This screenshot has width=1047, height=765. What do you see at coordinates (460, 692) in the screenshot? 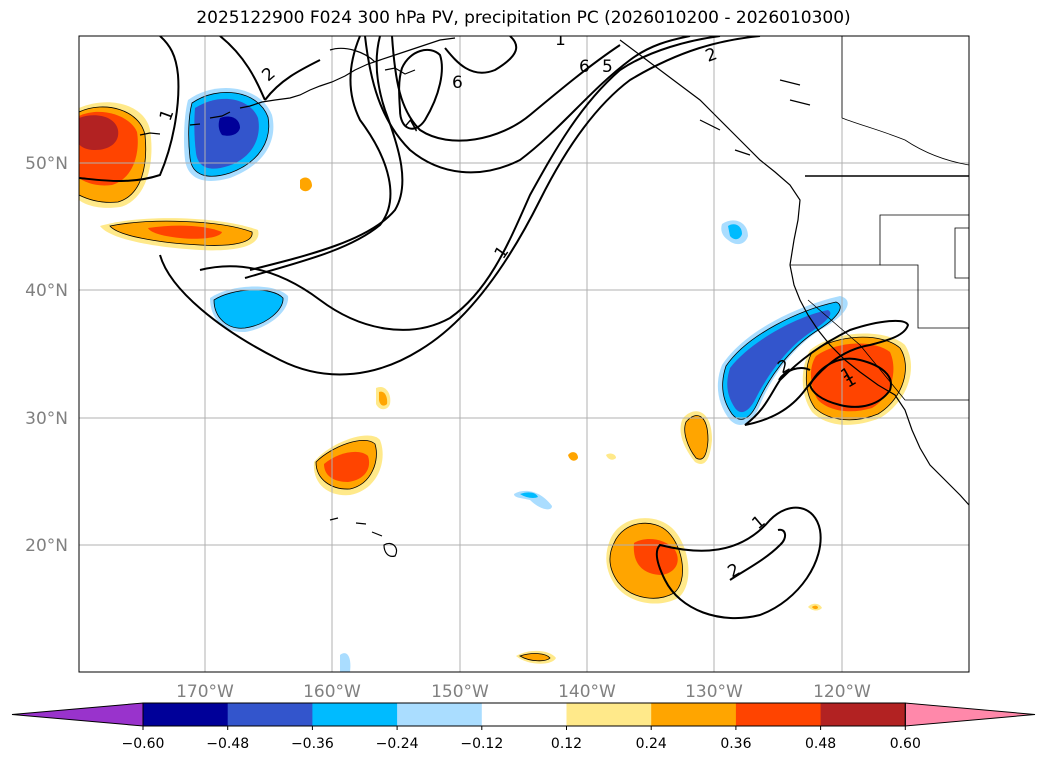
I see `lon-label-150w: 150°W` at bounding box center [460, 692].